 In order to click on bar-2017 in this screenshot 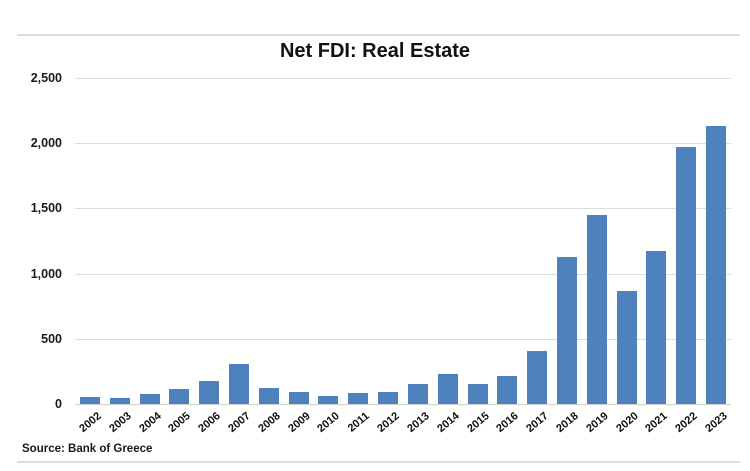, I will do `click(537, 377)`.